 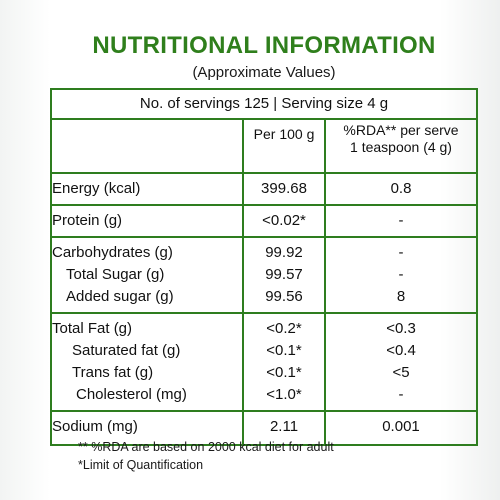 I want to click on cholesterol-rda: -, so click(x=401, y=394).